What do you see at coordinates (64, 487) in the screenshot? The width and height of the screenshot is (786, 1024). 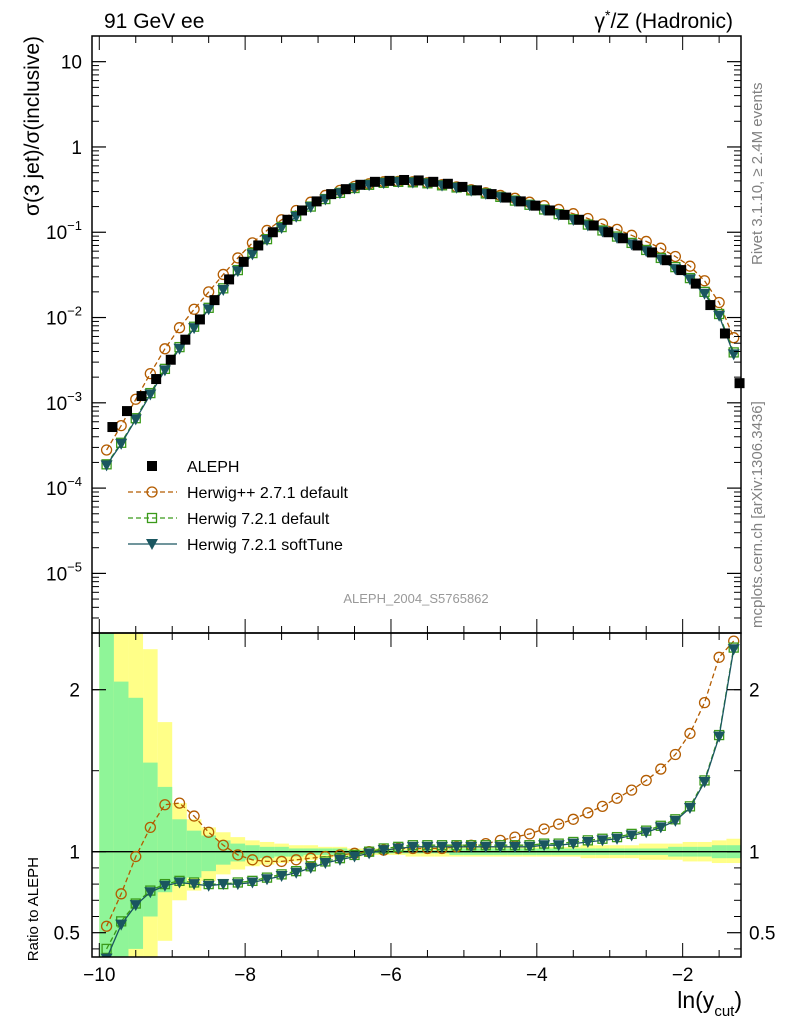 I see `y-tick-label: 10⁻⁴` at bounding box center [64, 487].